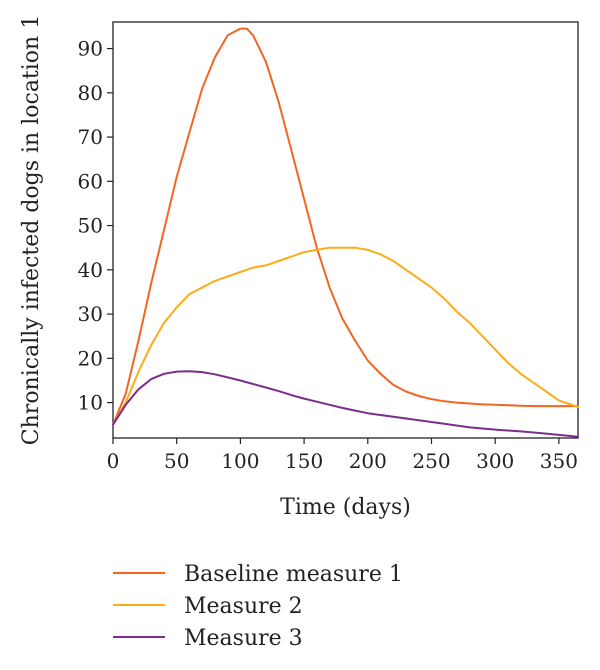 This screenshot has width=600, height=670. Describe the element at coordinates (90, 49) in the screenshot. I see `y-tick-label: 90` at that location.